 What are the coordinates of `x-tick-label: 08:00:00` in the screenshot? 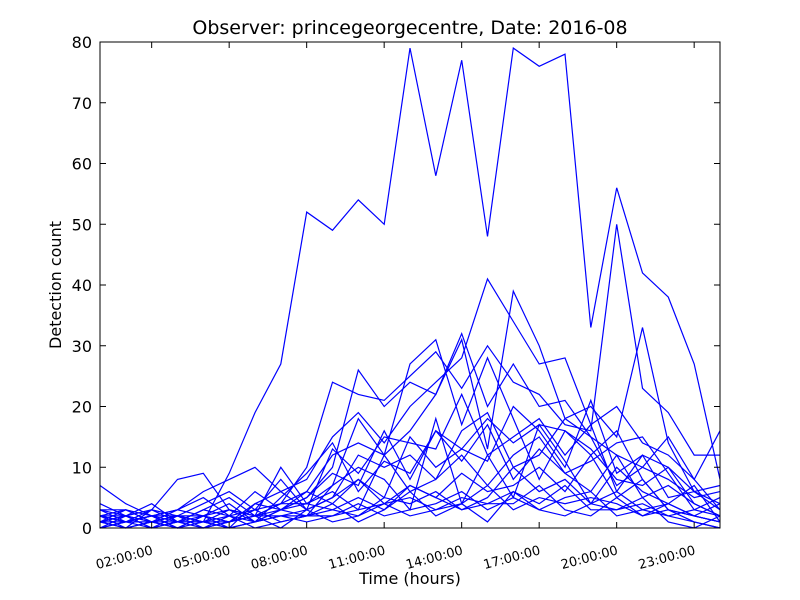 It's located at (279, 558).